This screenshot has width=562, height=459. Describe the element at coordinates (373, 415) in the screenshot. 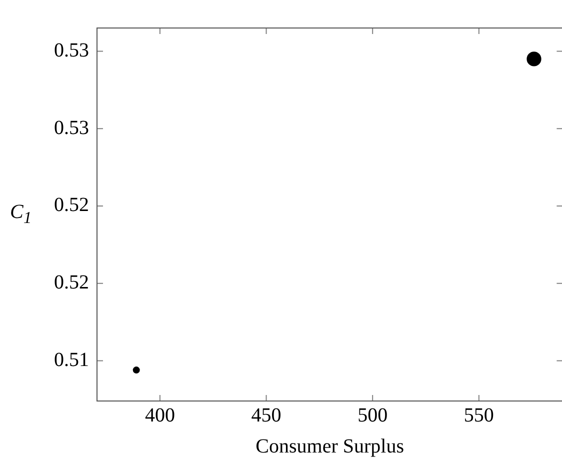

I see `x-tick-label: 500` at that location.